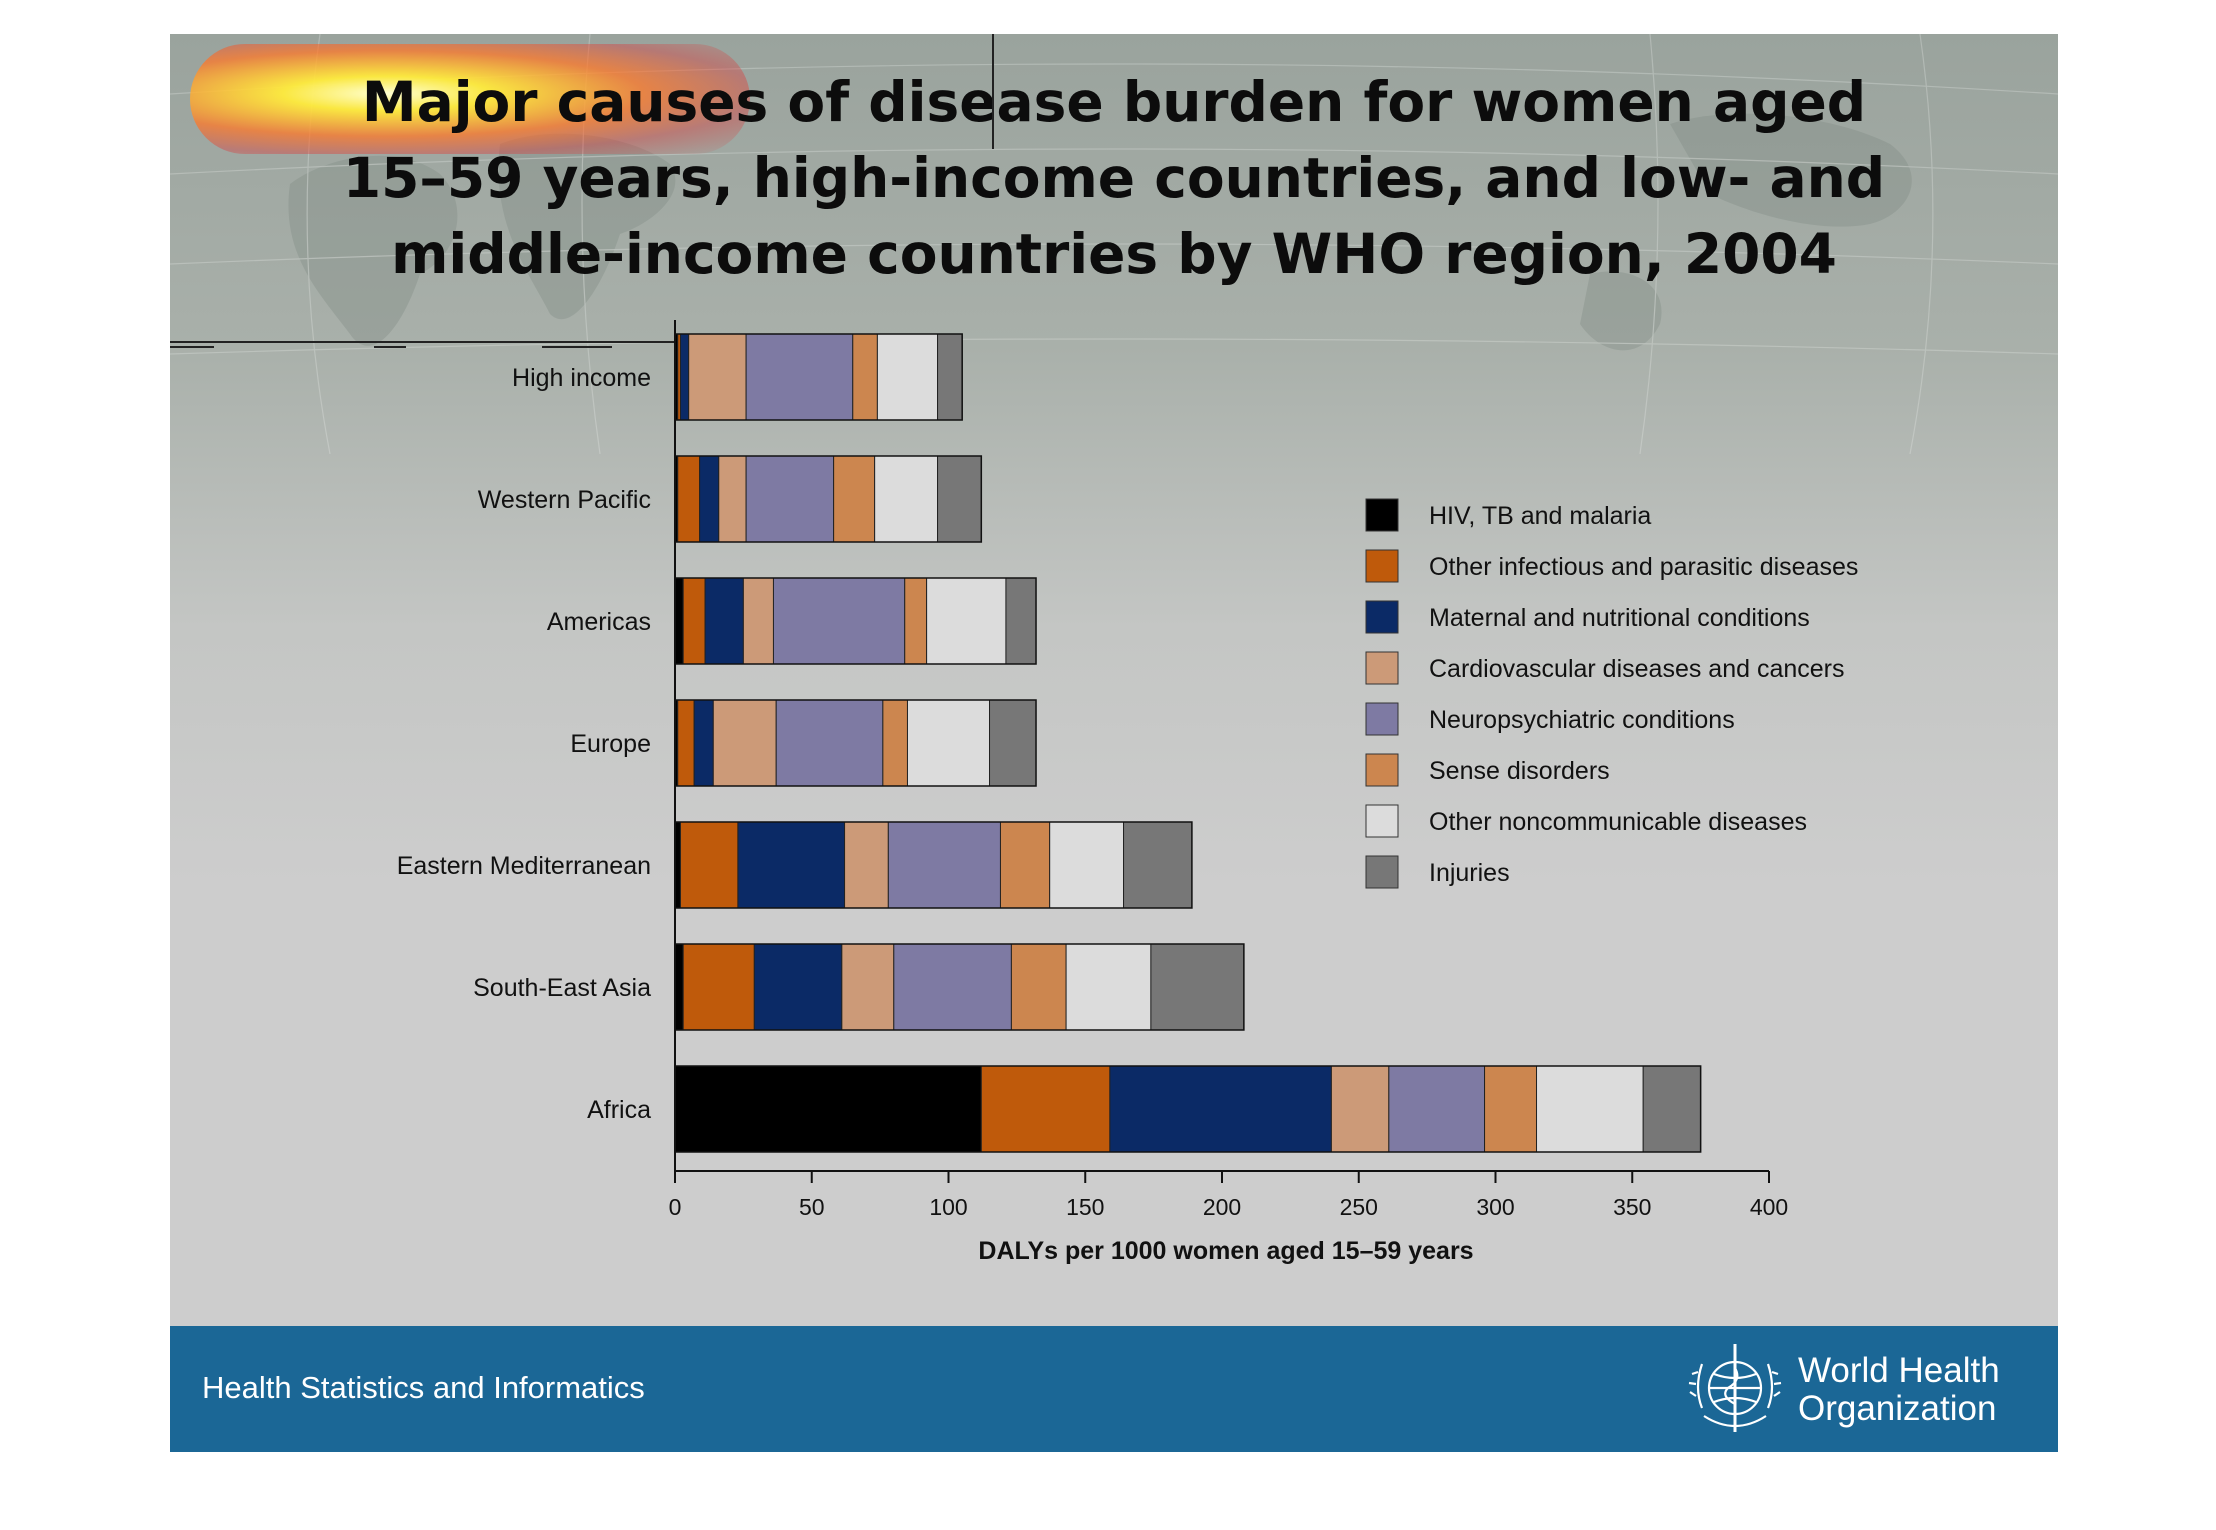 This screenshot has height=1530, width=2216. What do you see at coordinates (619, 1110) in the screenshot?
I see `category-label: Africa` at bounding box center [619, 1110].